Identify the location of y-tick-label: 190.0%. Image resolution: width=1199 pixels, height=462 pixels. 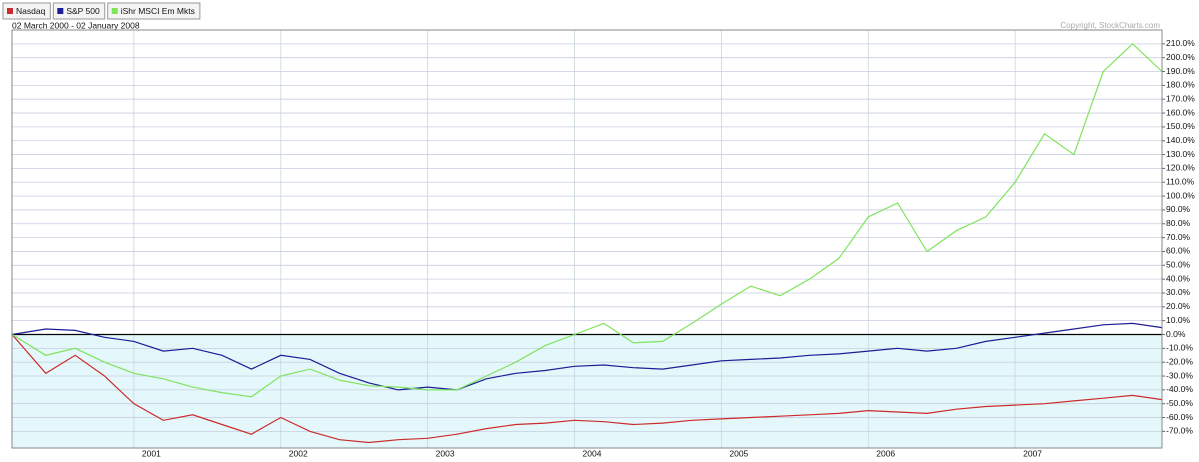
(1180, 71).